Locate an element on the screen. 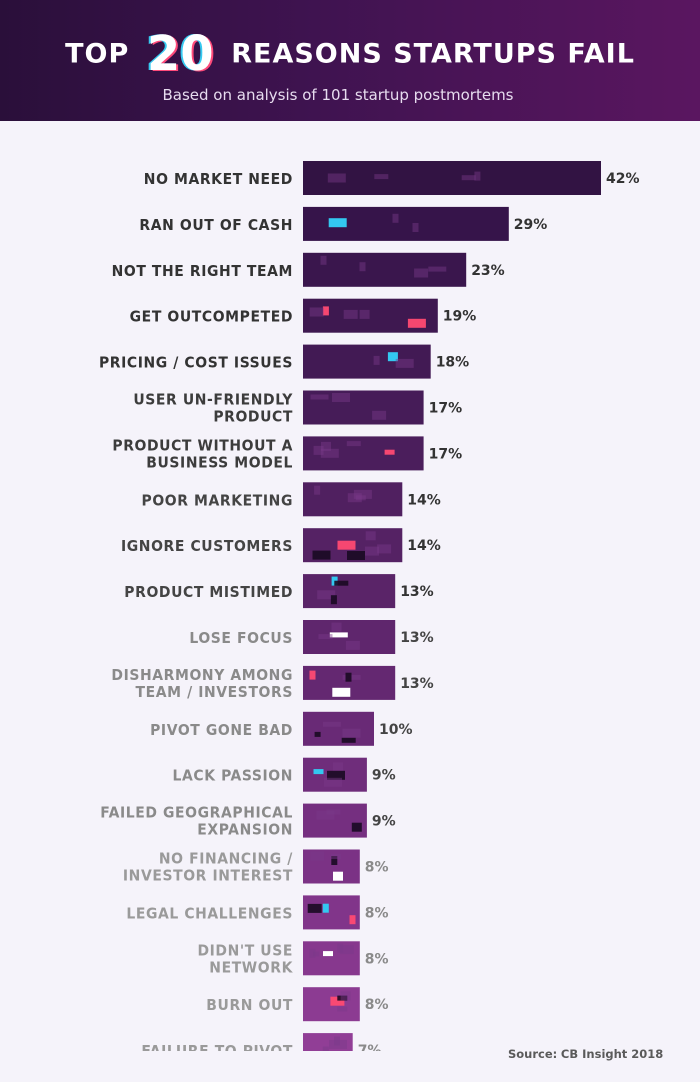 This screenshot has width=700, height=1082. value-label: 42% is located at coordinates (623, 179).